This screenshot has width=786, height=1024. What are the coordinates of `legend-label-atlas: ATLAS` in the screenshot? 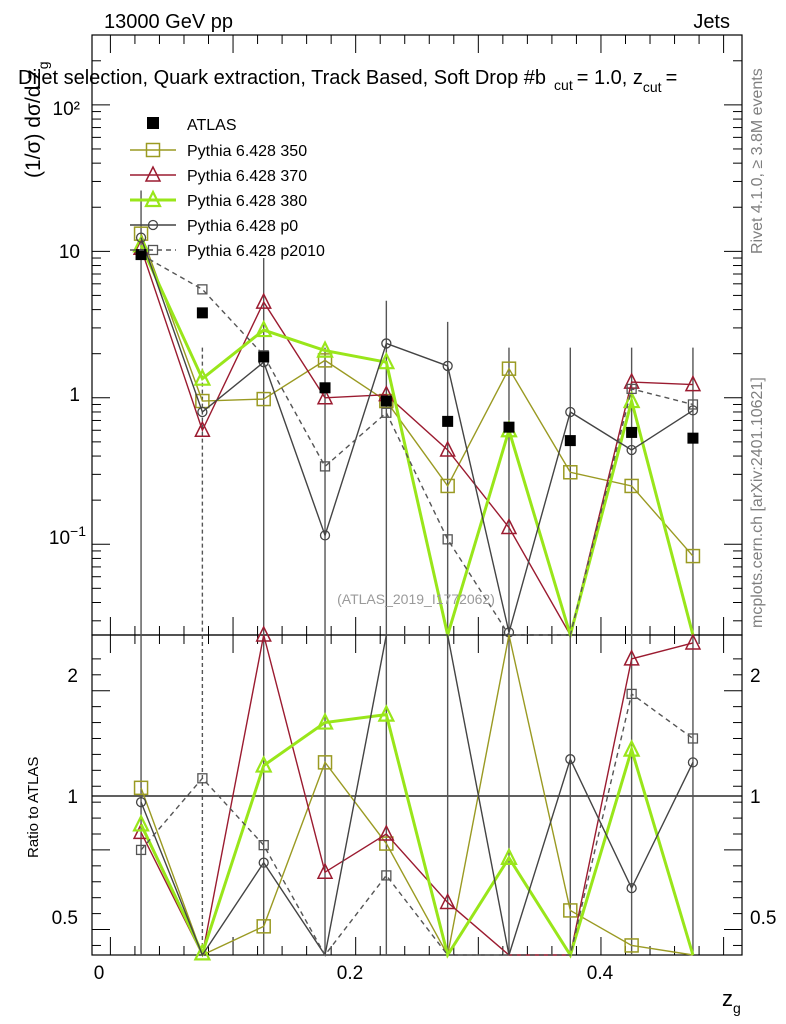 It's located at (212, 125).